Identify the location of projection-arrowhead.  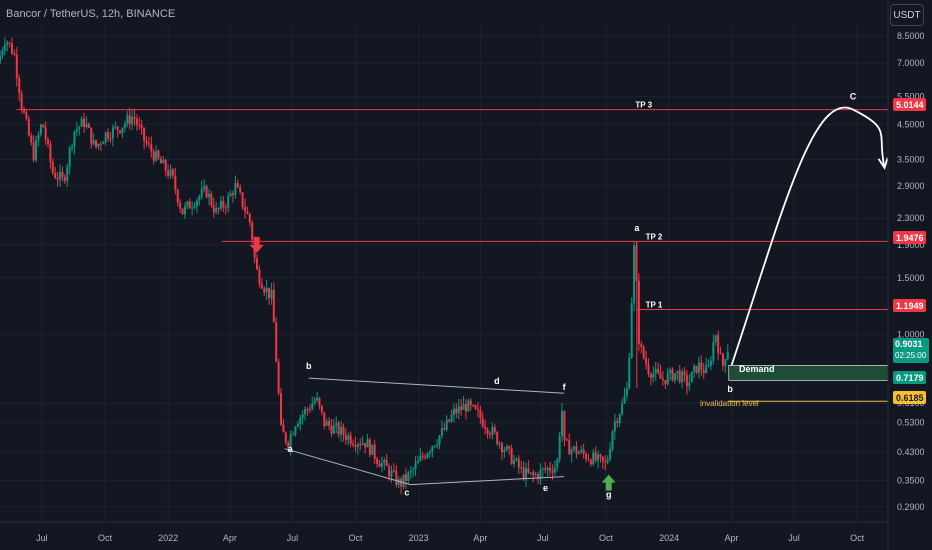
(883, 163).